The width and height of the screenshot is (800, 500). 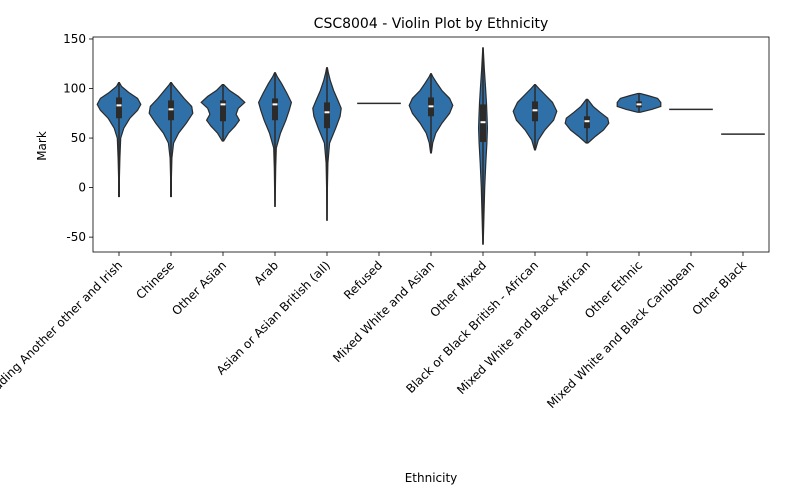 What do you see at coordinates (431, 24) in the screenshot?
I see `chart-title: CSC8004 - Violin Plot by Ethnicity` at bounding box center [431, 24].